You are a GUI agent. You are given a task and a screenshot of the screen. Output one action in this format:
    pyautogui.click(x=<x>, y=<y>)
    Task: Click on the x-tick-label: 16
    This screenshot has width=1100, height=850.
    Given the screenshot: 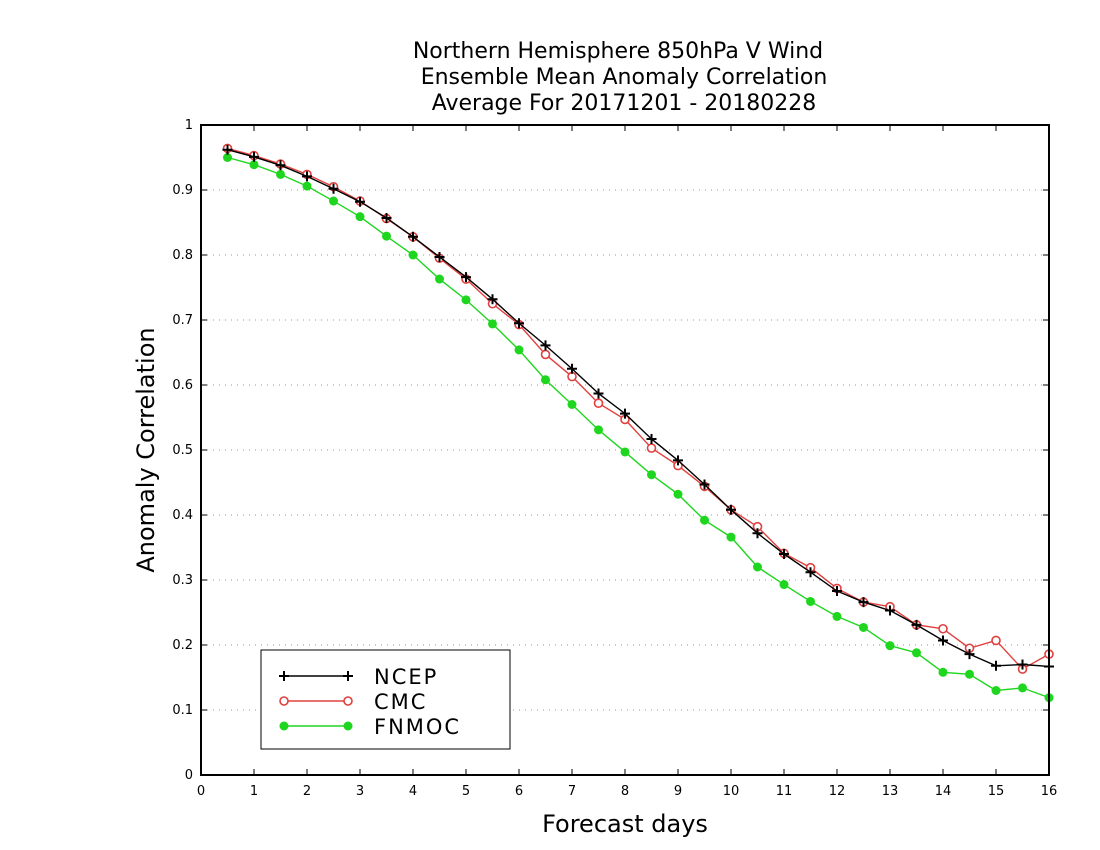 What is the action you would take?
    pyautogui.click(x=1049, y=791)
    